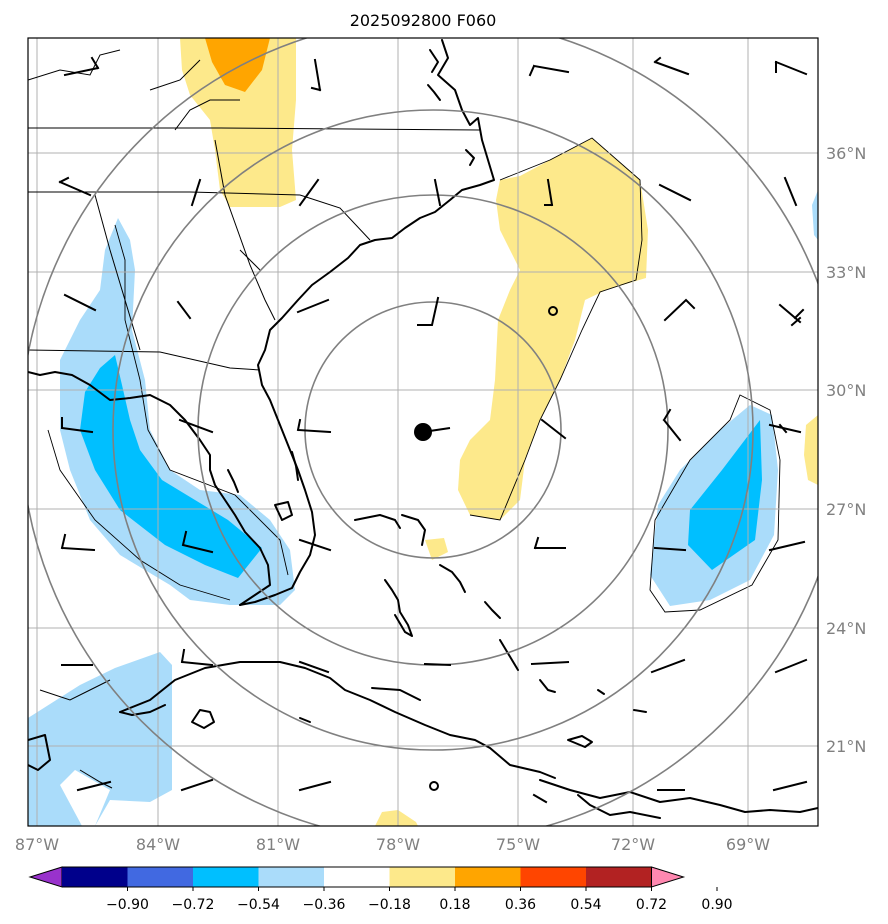  Describe the element at coordinates (553, 311) in the screenshot. I see `calm-wind-marker` at that location.